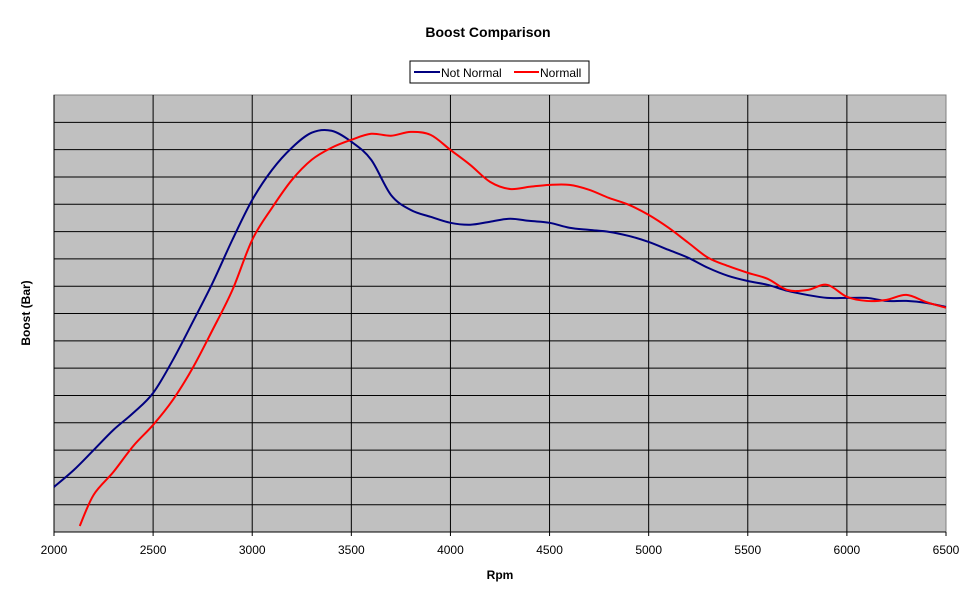 The image size is (977, 605). What do you see at coordinates (153, 550) in the screenshot?
I see `x-tick-label: 2500` at bounding box center [153, 550].